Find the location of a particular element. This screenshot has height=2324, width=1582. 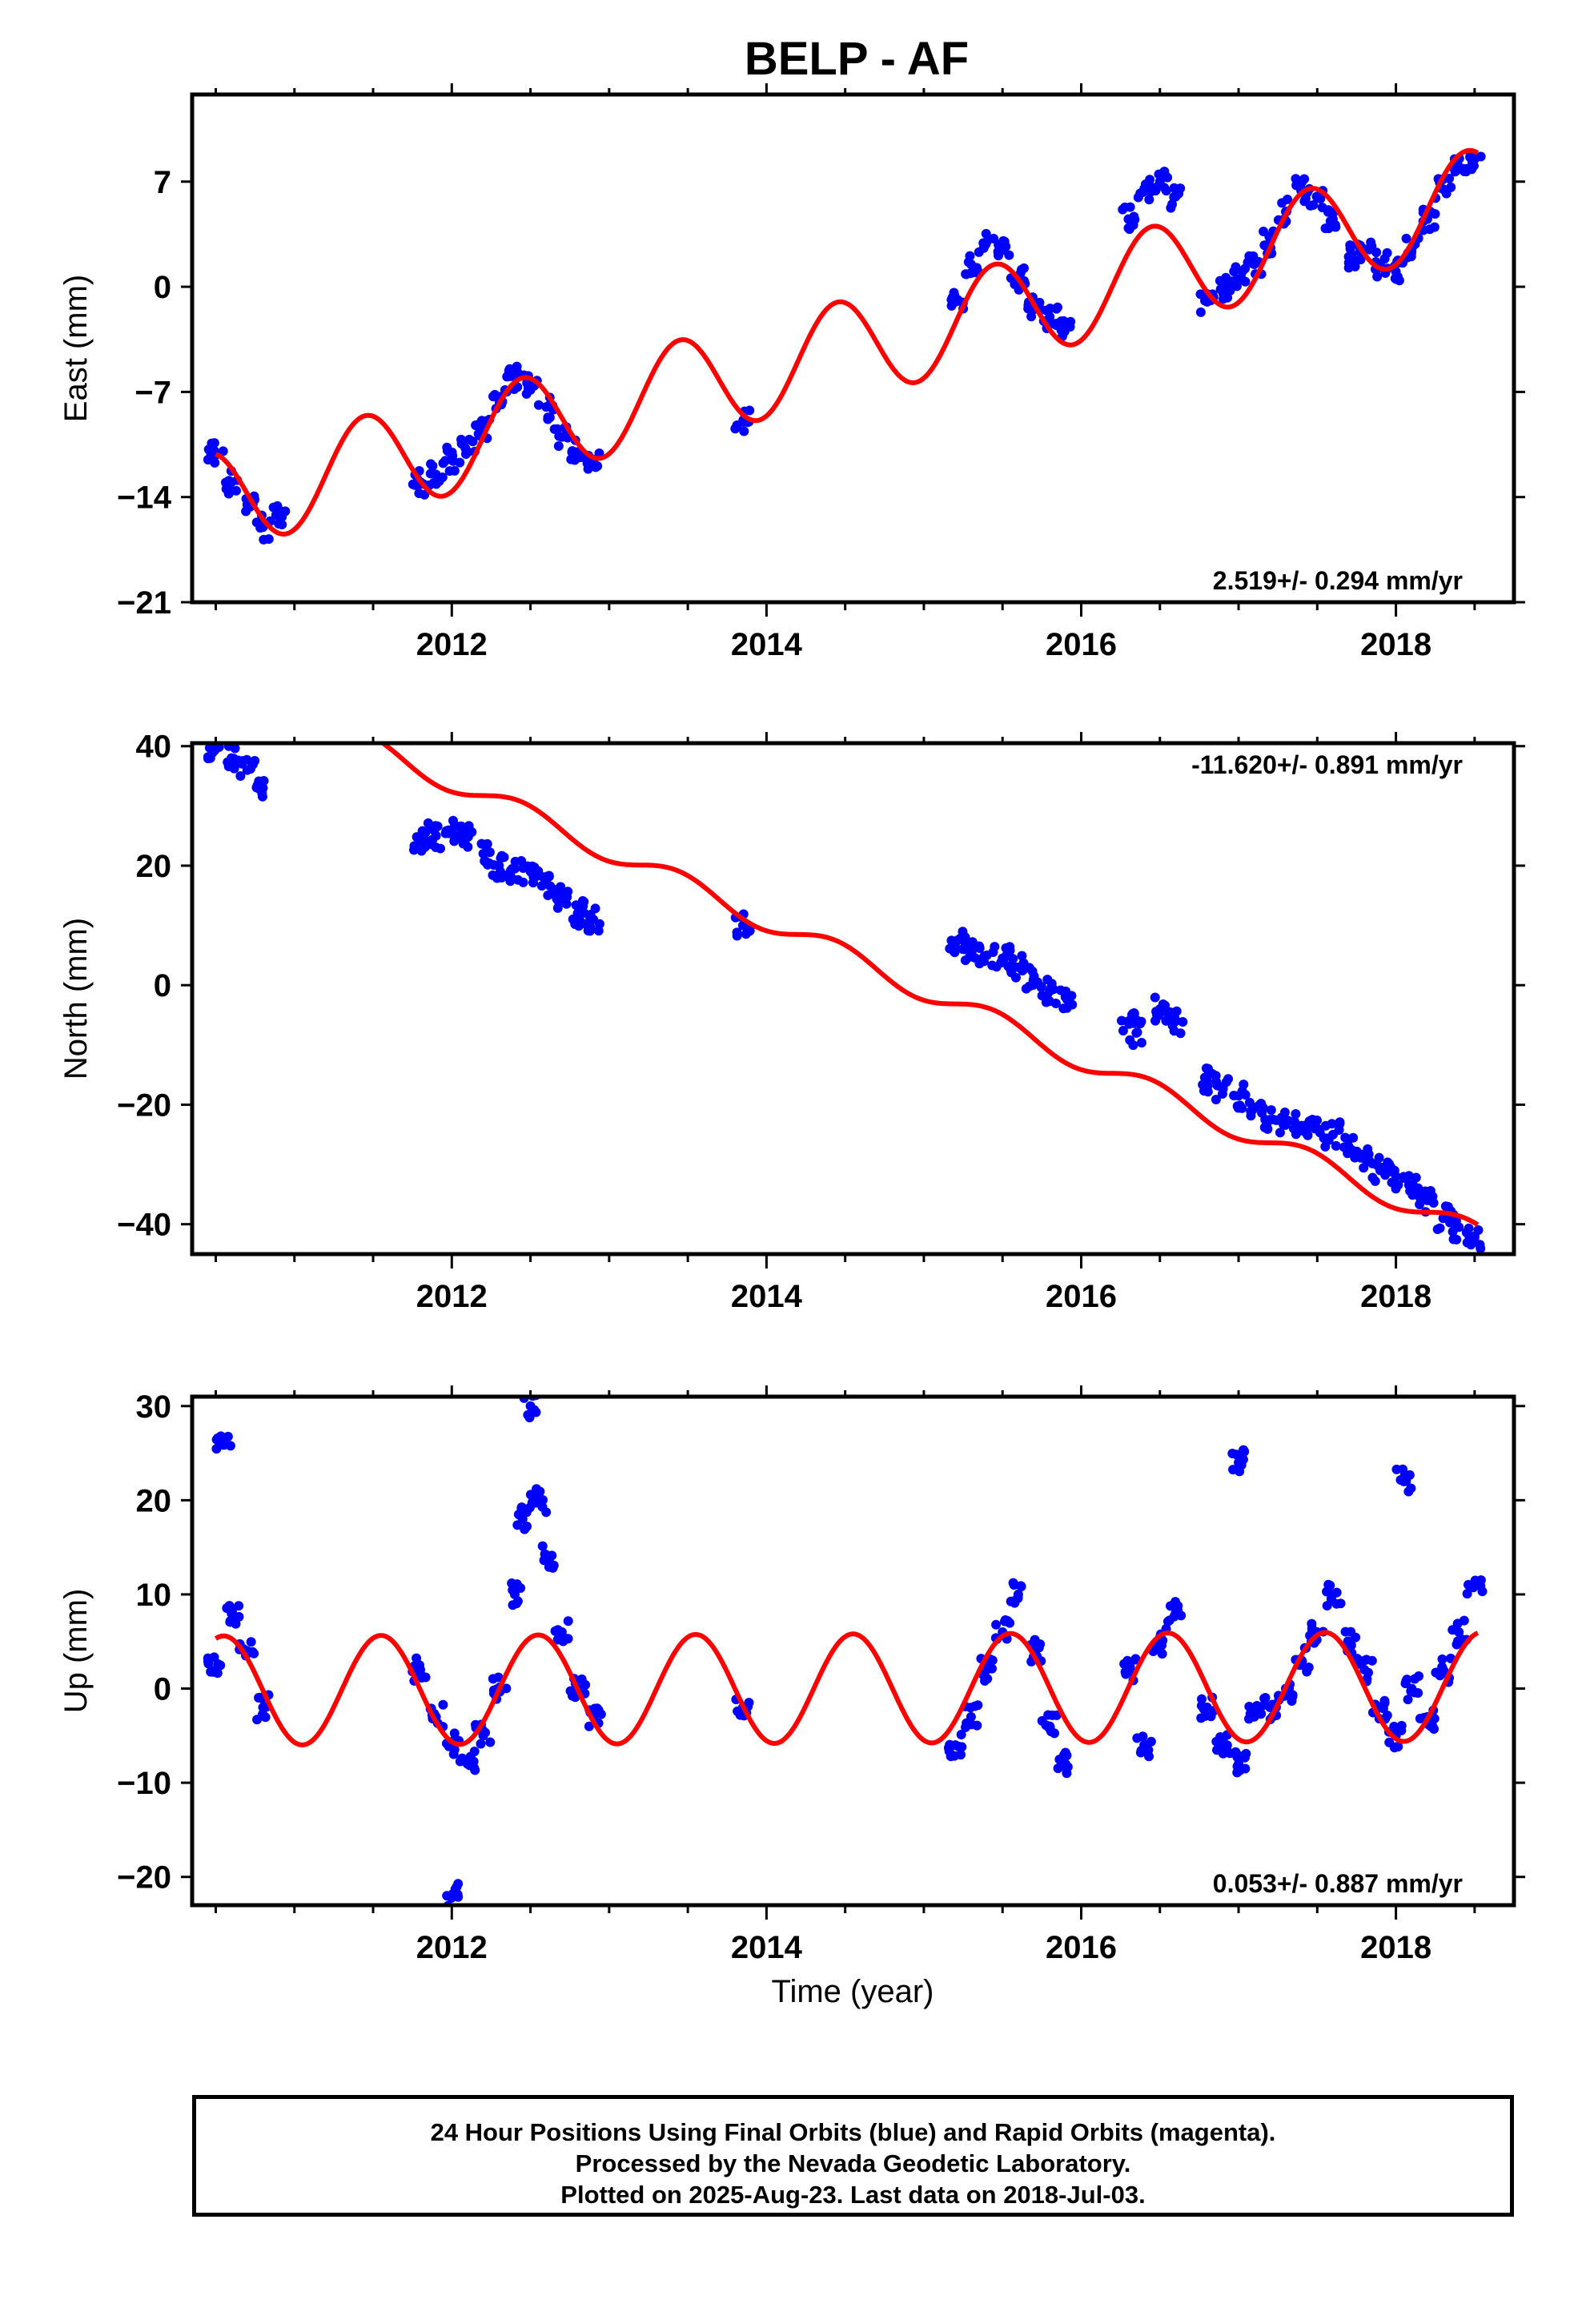

y-axis-label: North (mm) is located at coordinates (76, 999).